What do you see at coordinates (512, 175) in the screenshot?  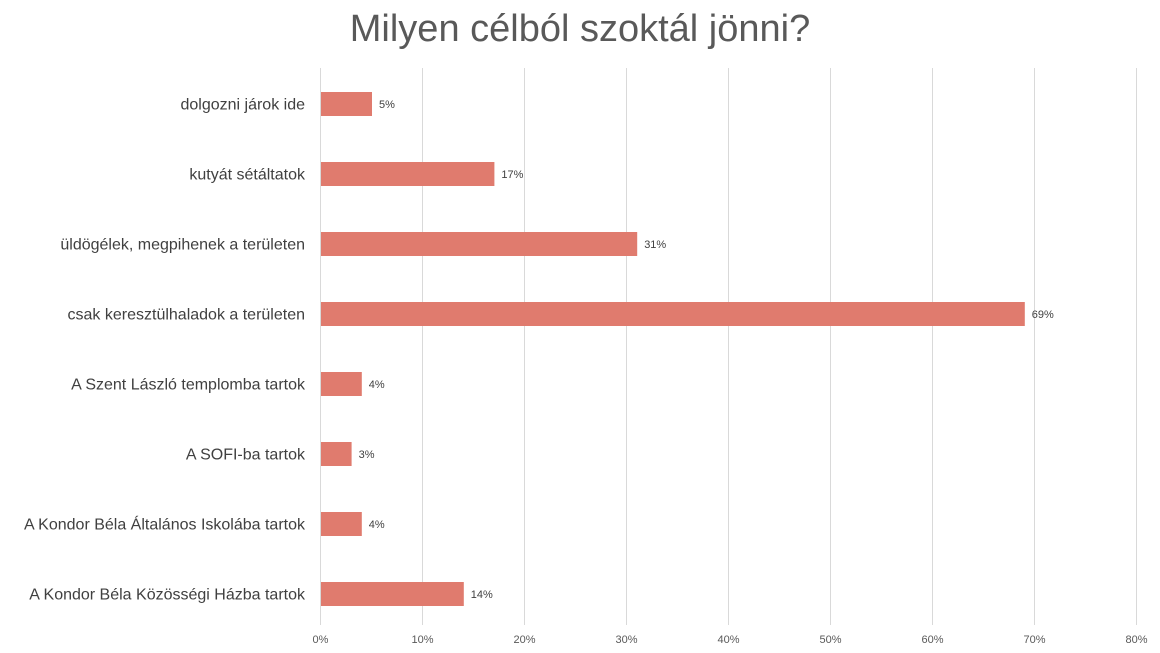 I see `data-label: 17%` at bounding box center [512, 175].